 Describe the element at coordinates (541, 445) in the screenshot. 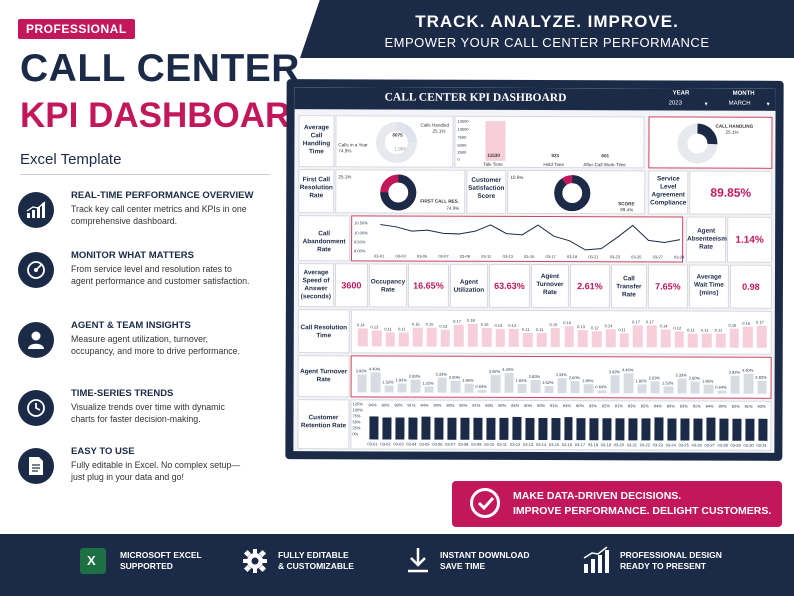

I see `x-tick-label: 03-14` at that location.